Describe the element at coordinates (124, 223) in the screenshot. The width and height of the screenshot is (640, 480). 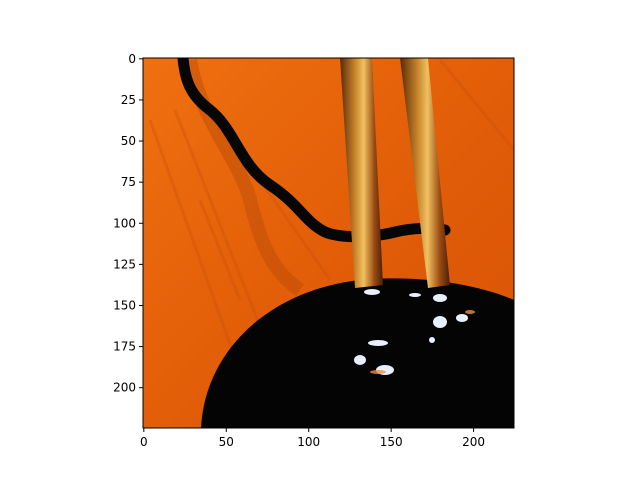
I see `y-tick-label: 100` at that location.